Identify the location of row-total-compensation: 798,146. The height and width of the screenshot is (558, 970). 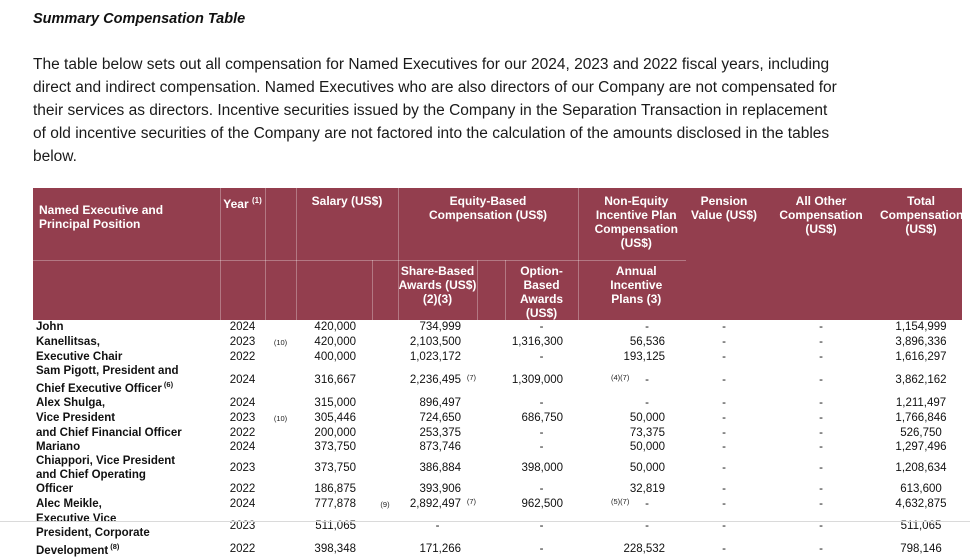
(921, 548).